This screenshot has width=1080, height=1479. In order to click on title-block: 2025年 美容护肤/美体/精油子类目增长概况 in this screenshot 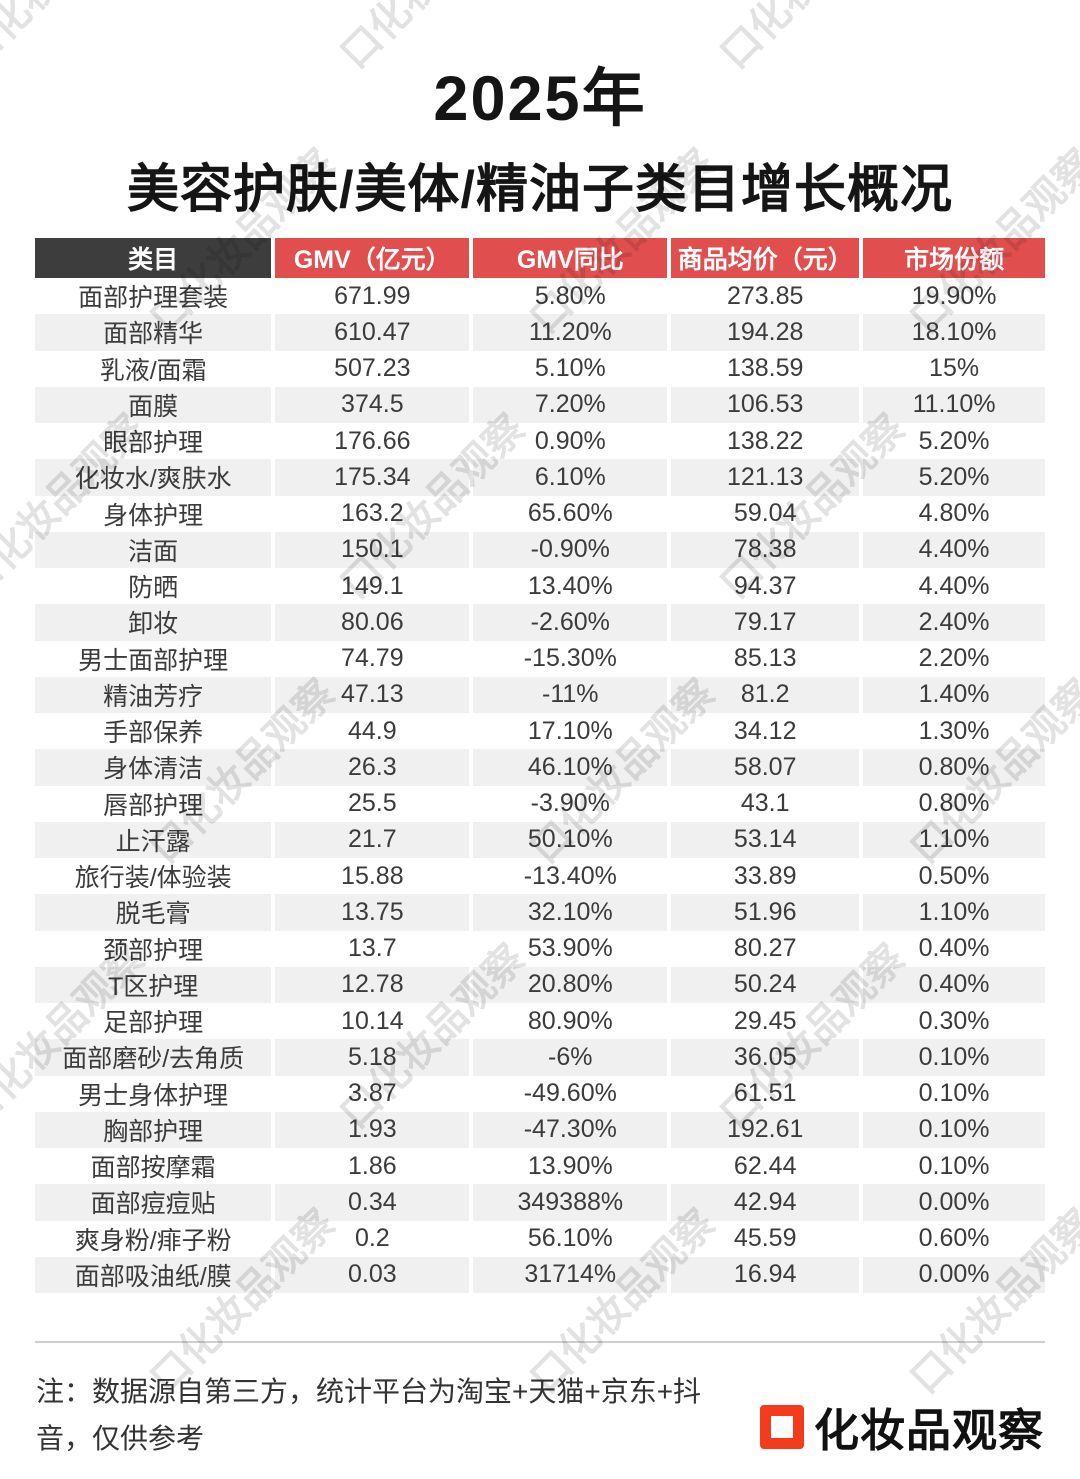, I will do `click(540, 135)`.